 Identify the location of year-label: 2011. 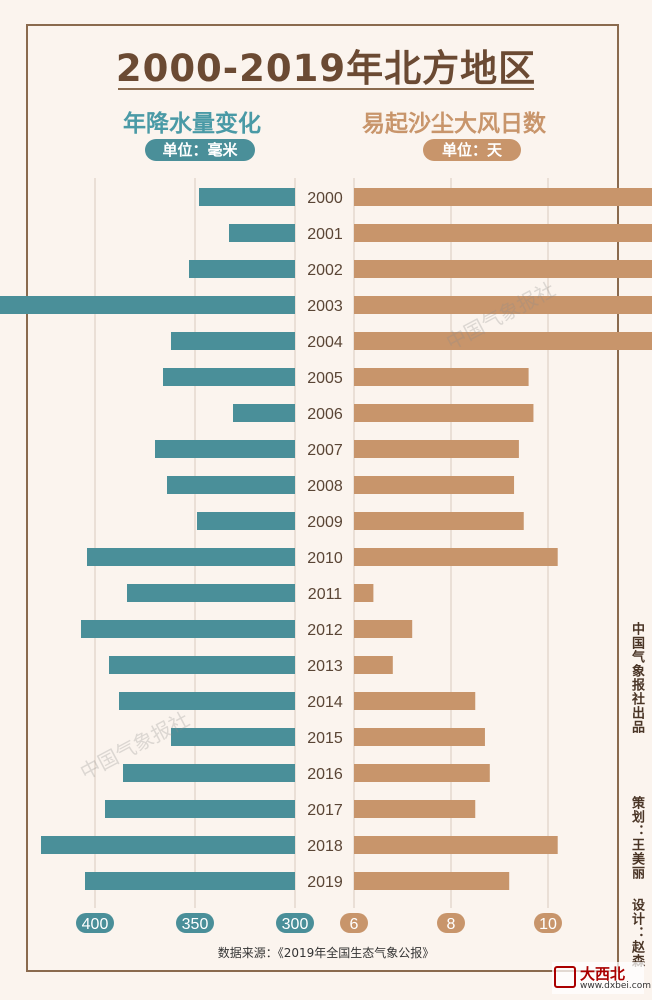
(325, 594).